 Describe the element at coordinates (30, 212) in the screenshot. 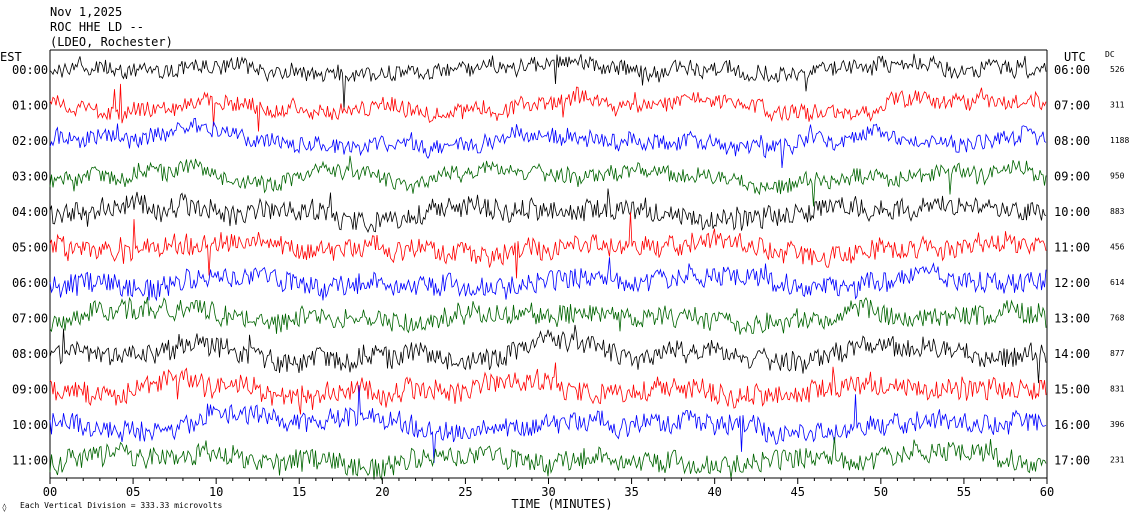

I see `est-hour-label: 04:00` at that location.